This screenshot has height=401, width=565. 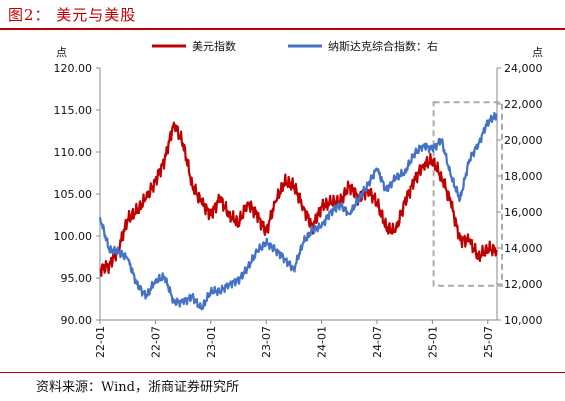 I want to click on source-divider, so click(x=282, y=372).